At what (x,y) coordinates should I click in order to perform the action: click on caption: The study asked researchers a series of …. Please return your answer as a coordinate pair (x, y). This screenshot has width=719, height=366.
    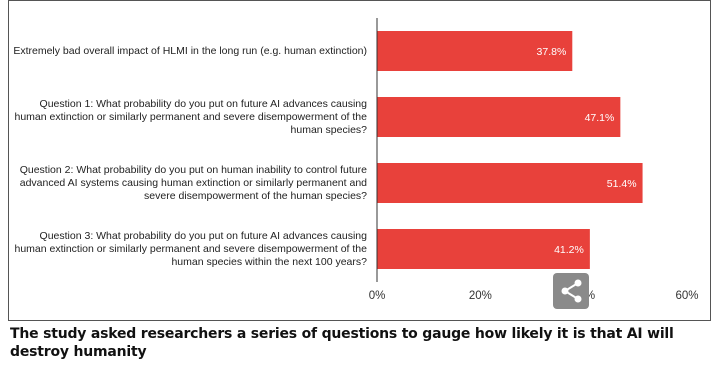
    Looking at the image, I should click on (342, 343).